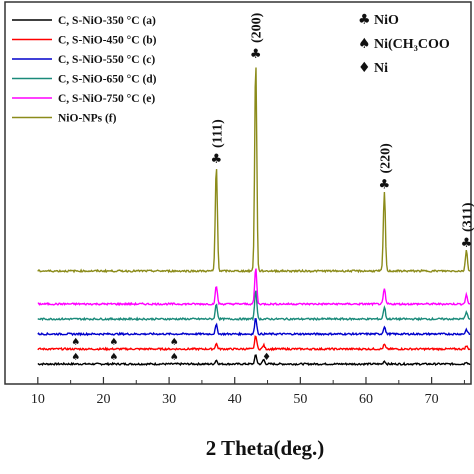 The image size is (474, 474). I want to click on legend-label-2: C, S-NiO-550 °C (c), so click(106, 60).